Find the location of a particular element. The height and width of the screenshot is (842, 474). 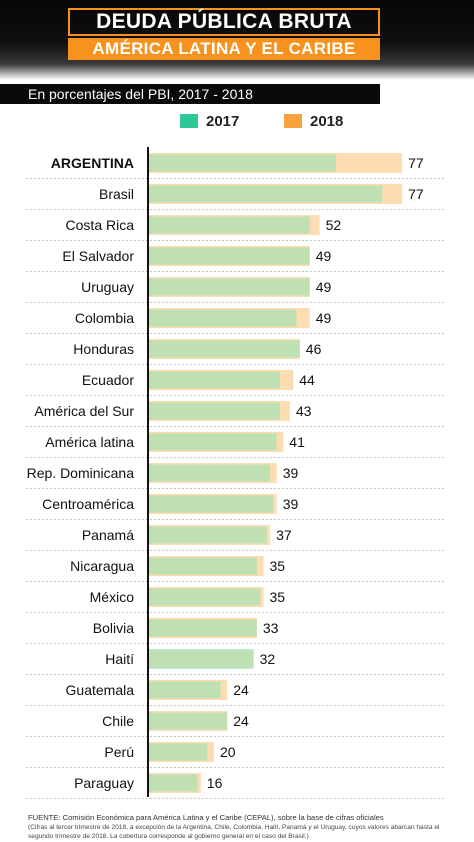

category-label-peru: Perú is located at coordinates (119, 752).